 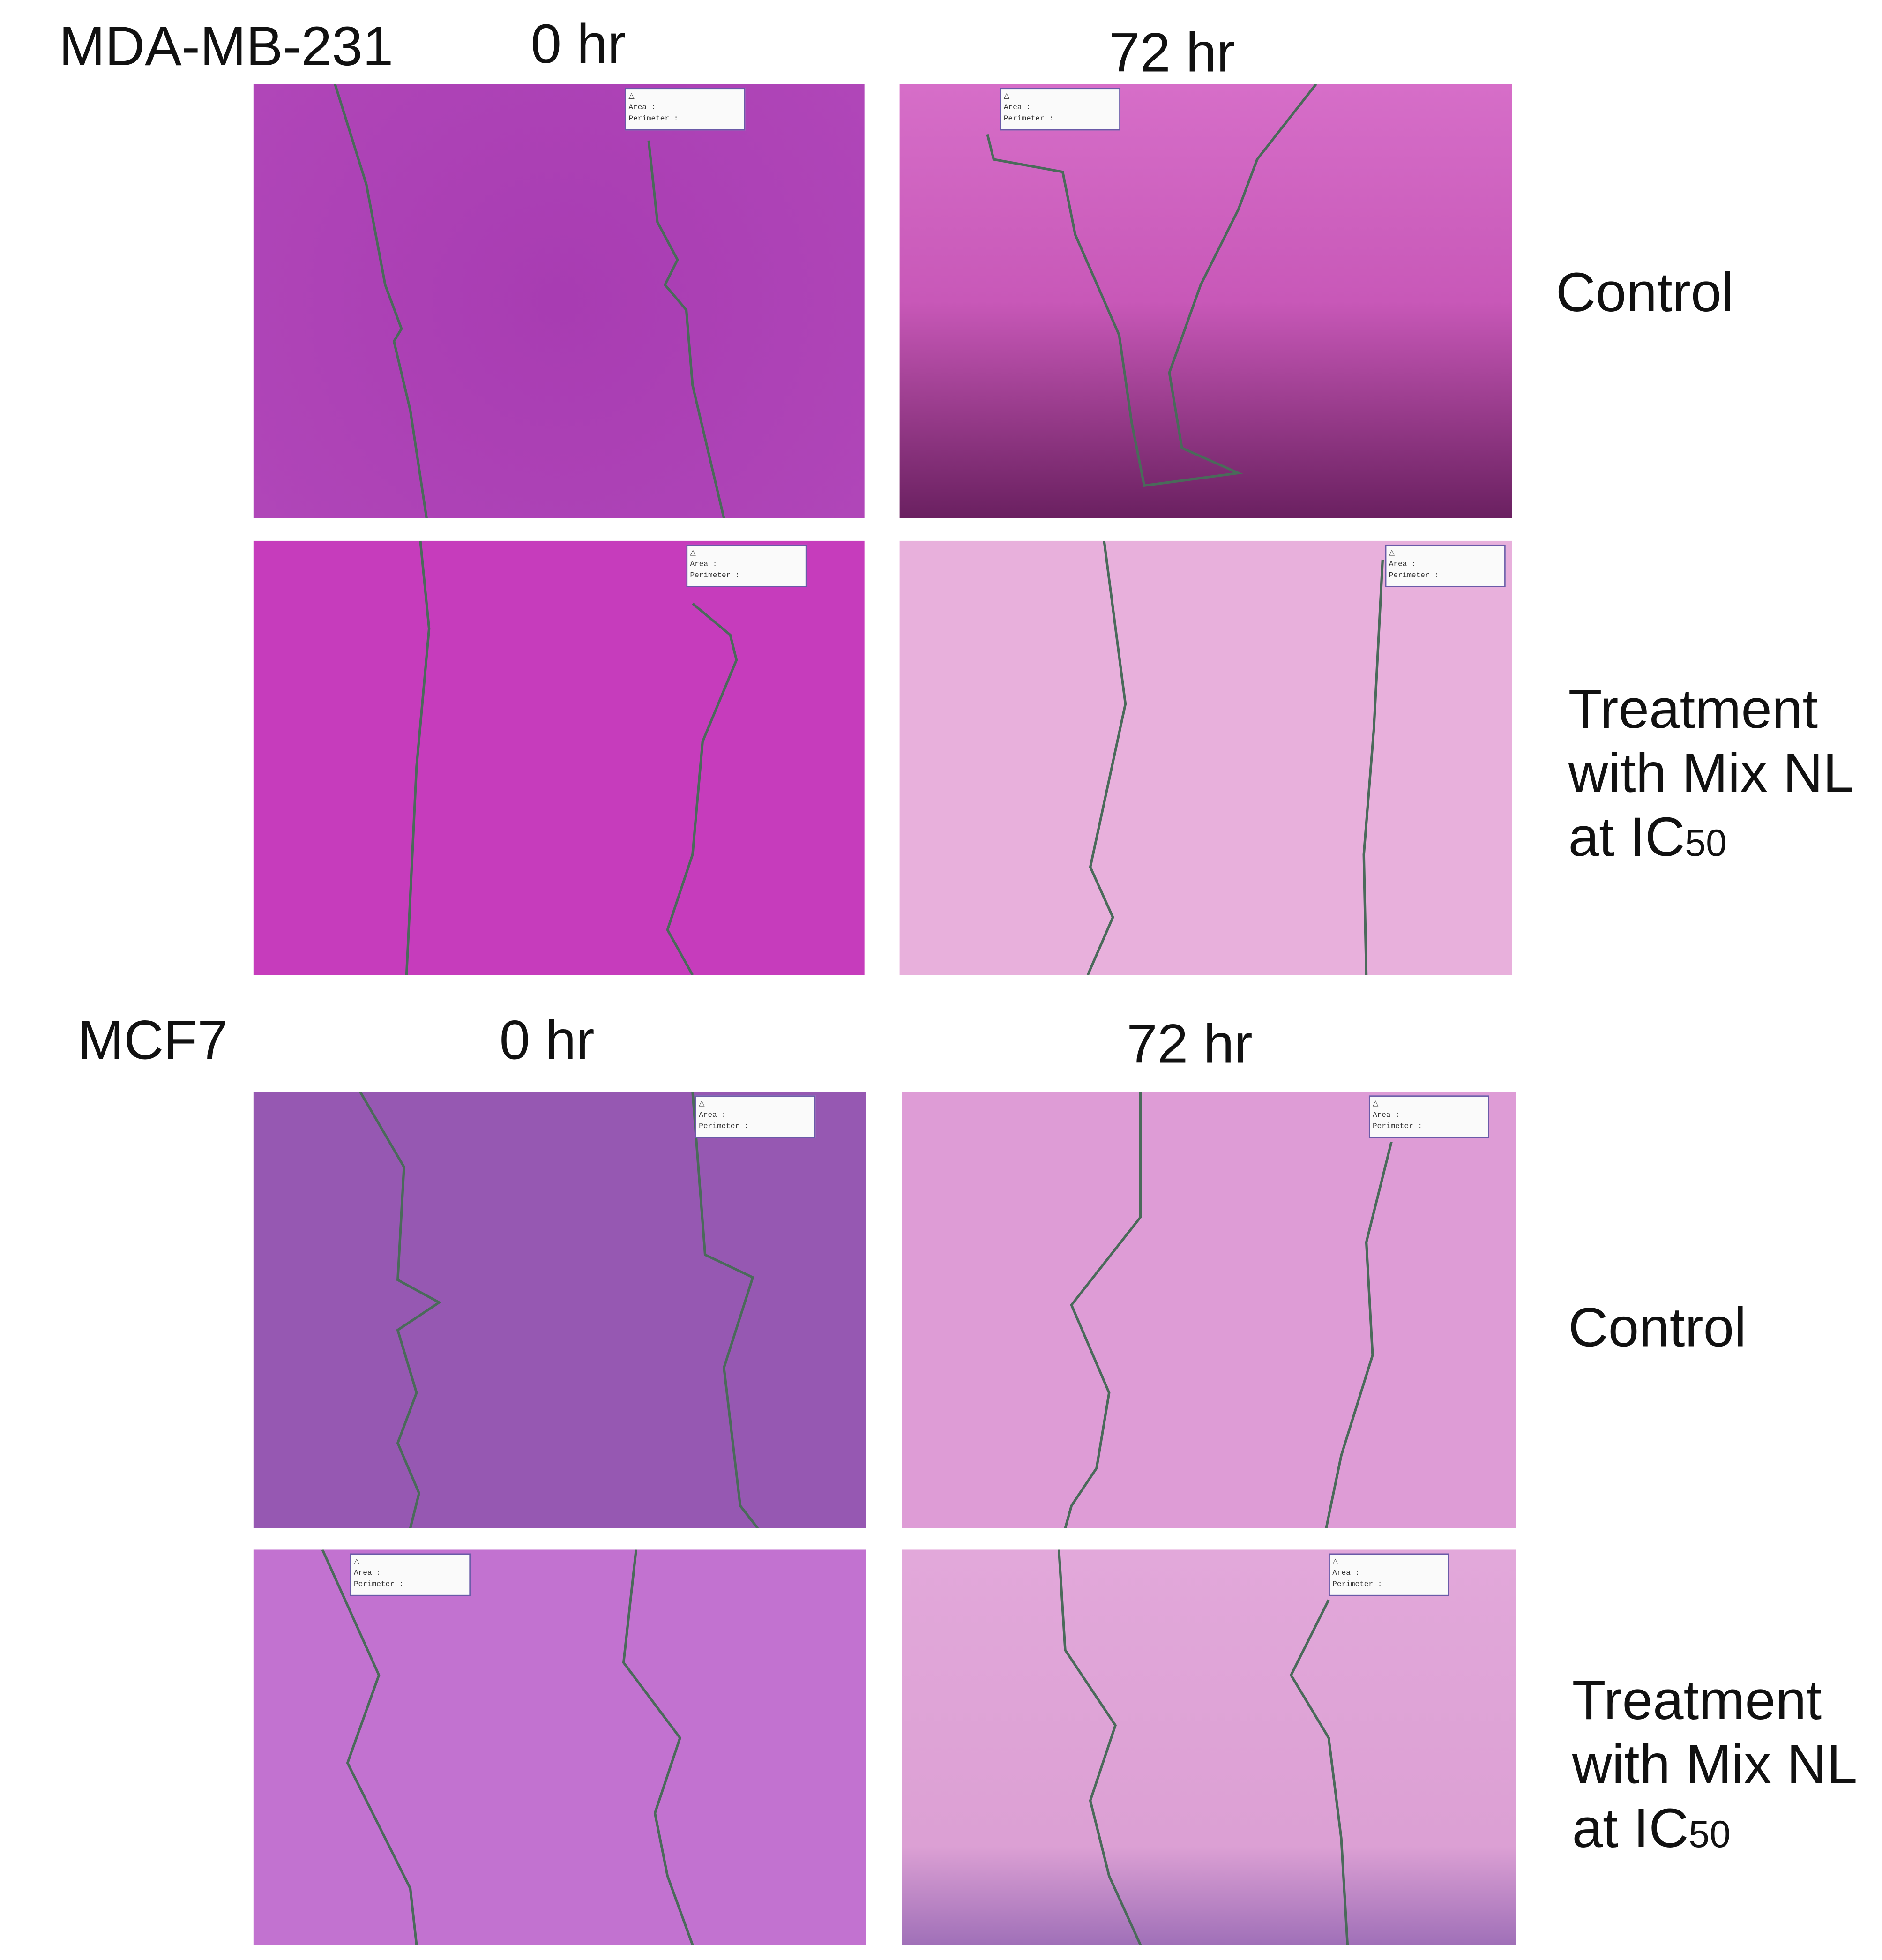 I want to click on micrograph-mcf7-treatment-0hr: △ Area : Perimeter :, so click(x=559, y=1747).